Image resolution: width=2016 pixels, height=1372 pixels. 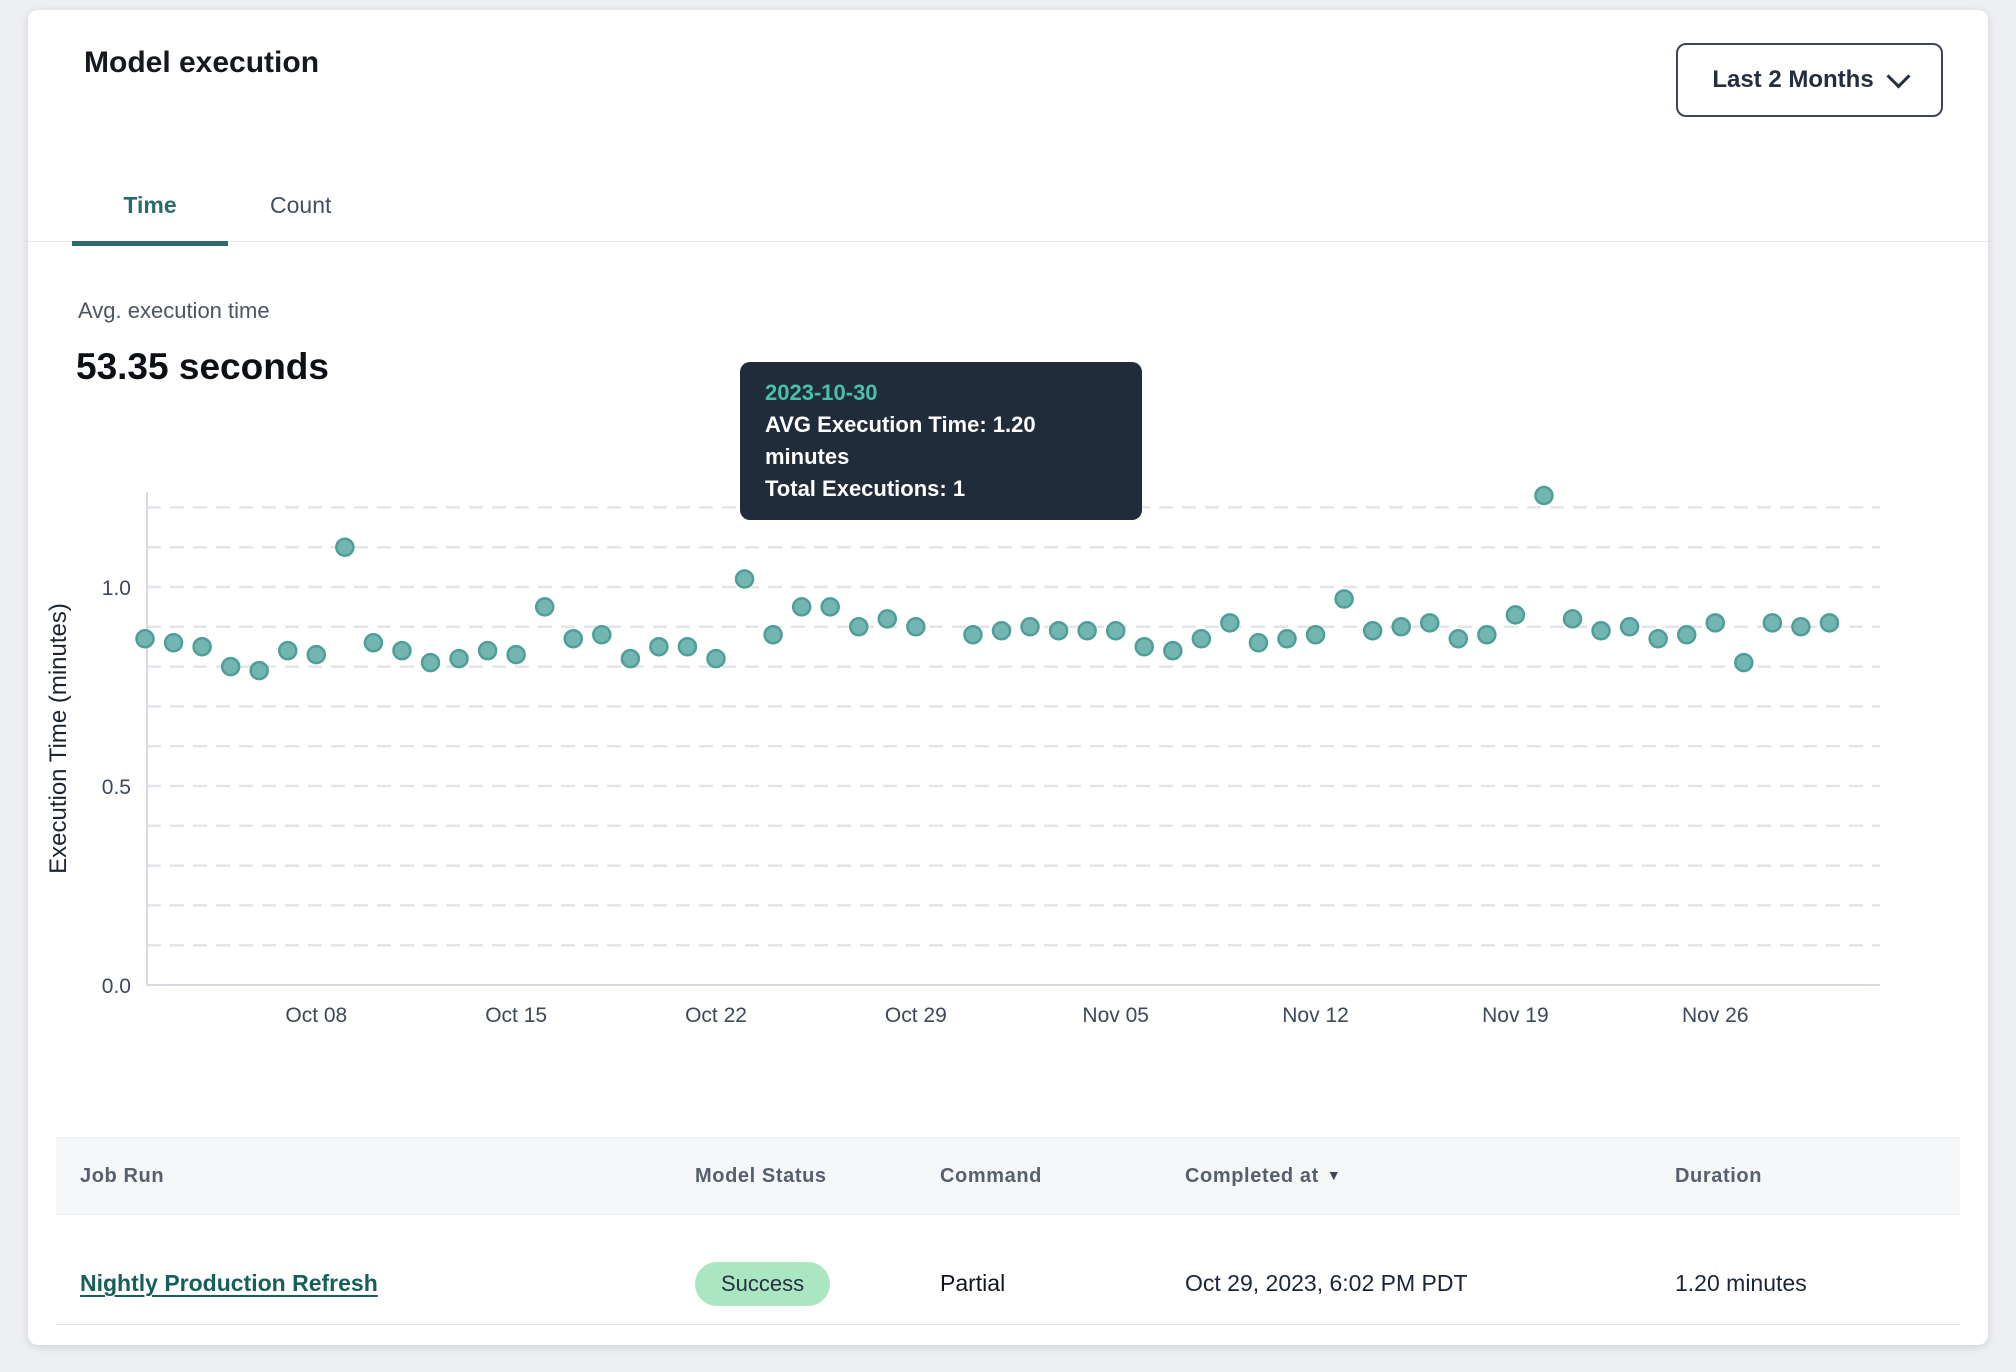 I want to click on column-header-model-status: Model Status, so click(x=761, y=1175).